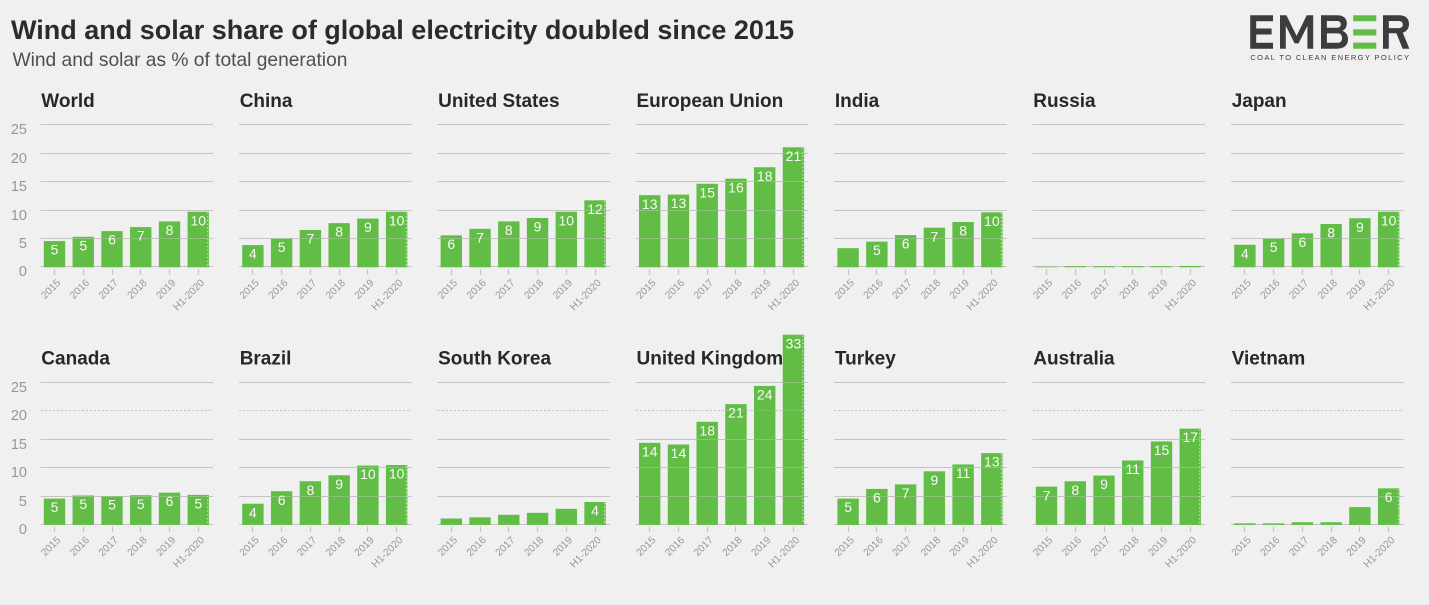 Image resolution: width=1429 pixels, height=605 pixels. What do you see at coordinates (765, 395) in the screenshot?
I see `svg-text: 24` at bounding box center [765, 395].